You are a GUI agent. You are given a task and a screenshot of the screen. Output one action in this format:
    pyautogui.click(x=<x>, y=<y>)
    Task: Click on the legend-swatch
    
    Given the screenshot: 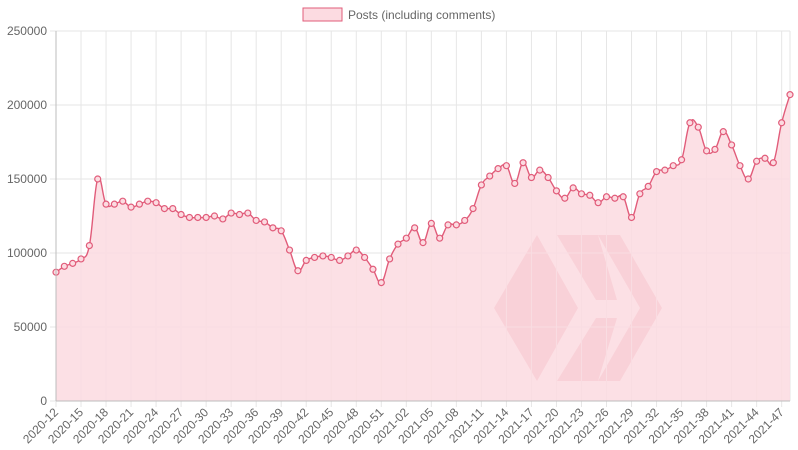 What is the action you would take?
    pyautogui.click(x=322, y=14)
    